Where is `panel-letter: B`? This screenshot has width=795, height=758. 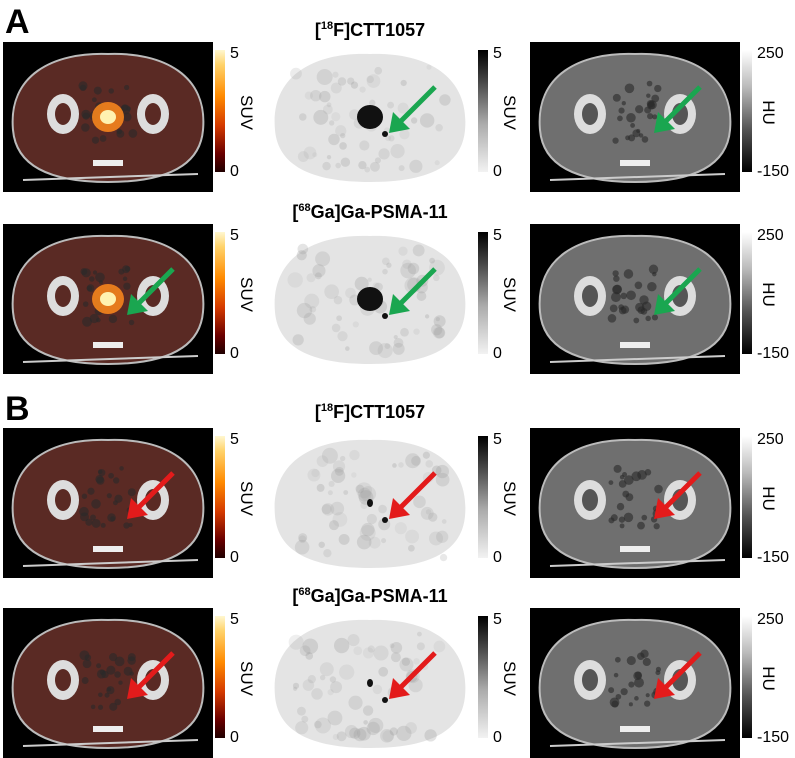
panel-letter: B is located at coordinates (17, 409).